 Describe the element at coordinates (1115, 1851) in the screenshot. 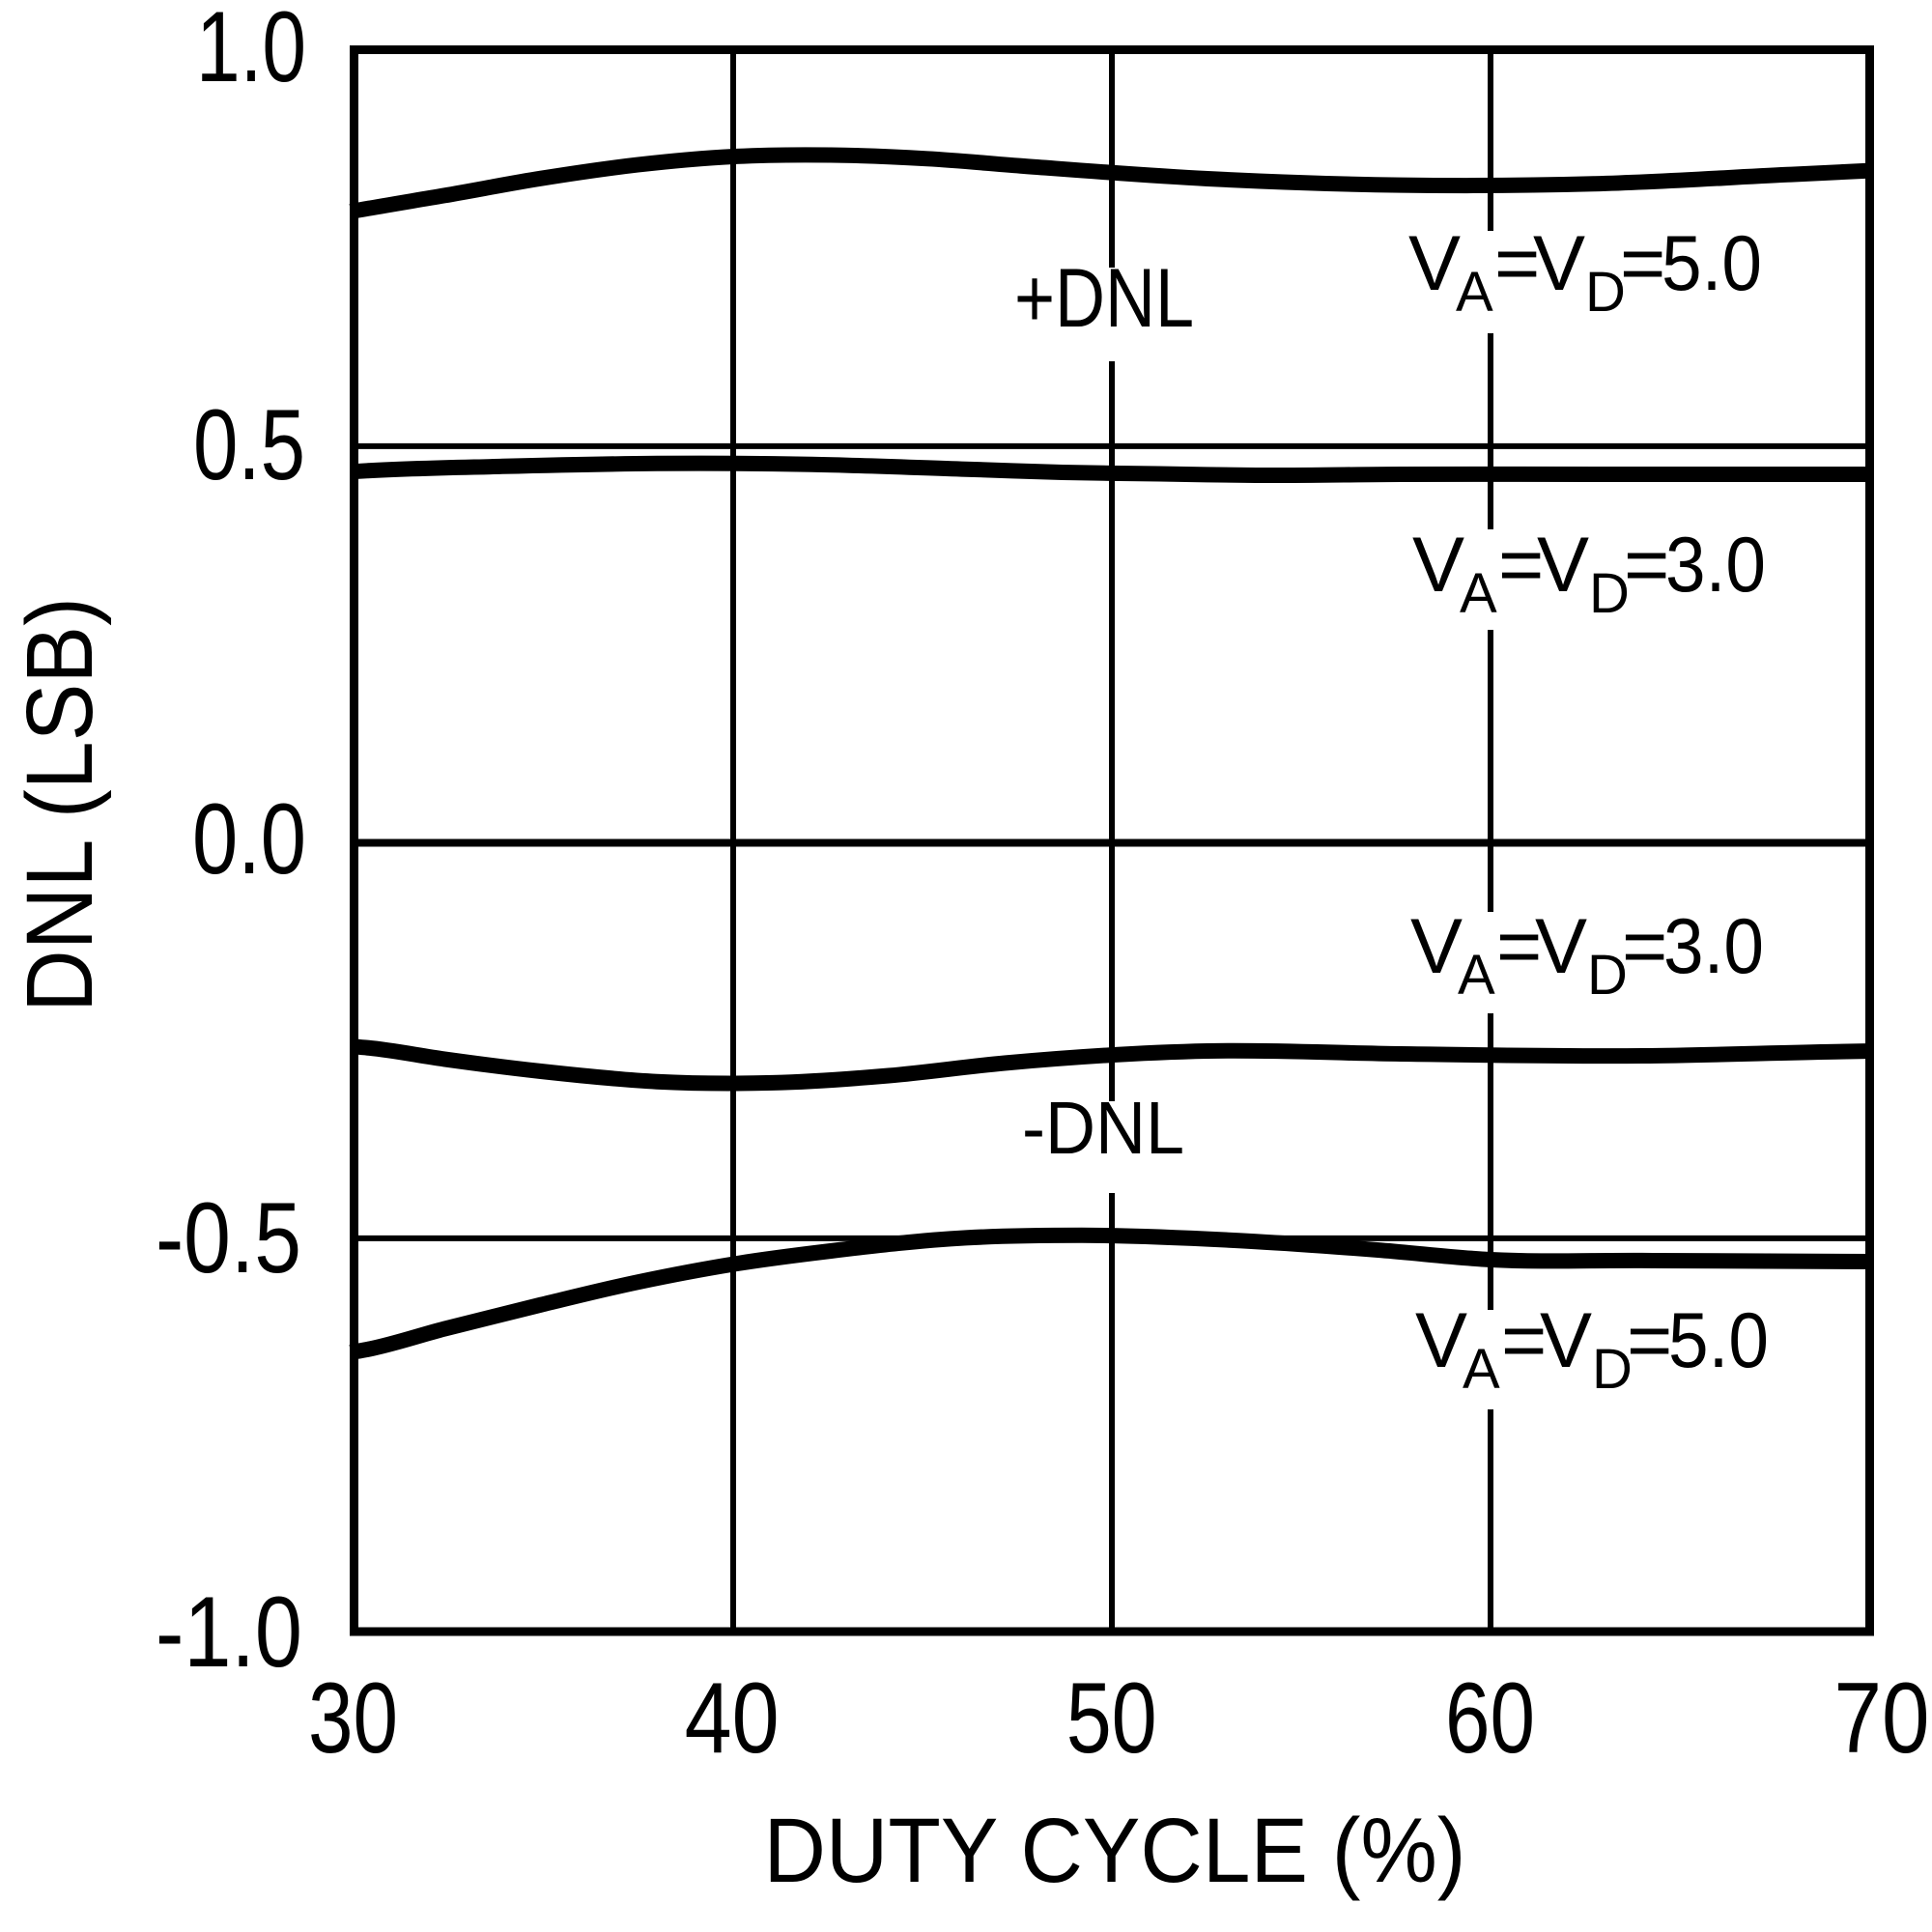

I see `svg-text: DUTY CYCLE (%)` at that location.